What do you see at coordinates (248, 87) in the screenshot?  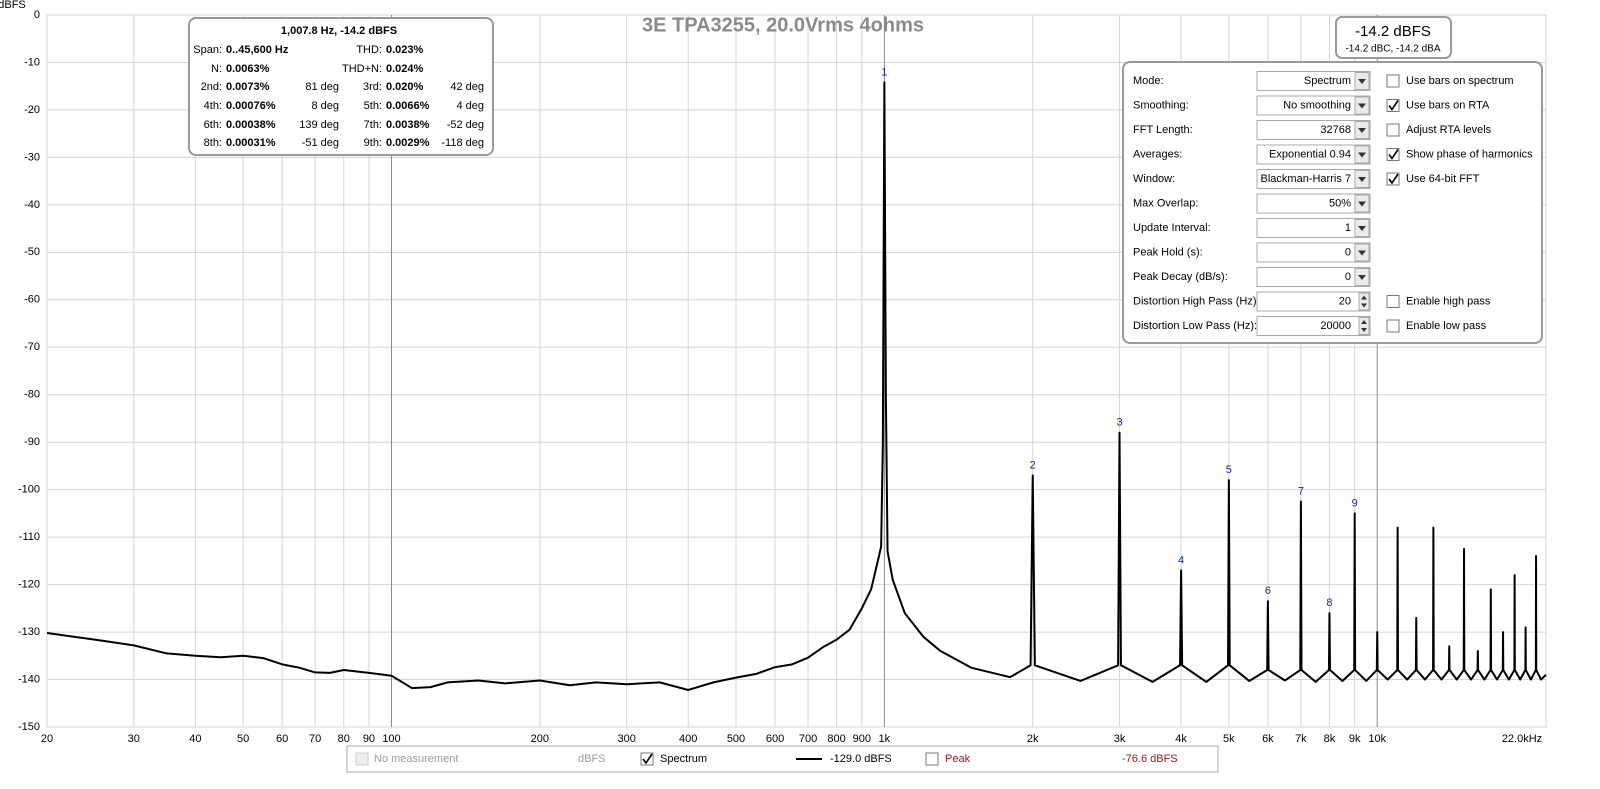 I see `info-value: 0.0073%` at bounding box center [248, 87].